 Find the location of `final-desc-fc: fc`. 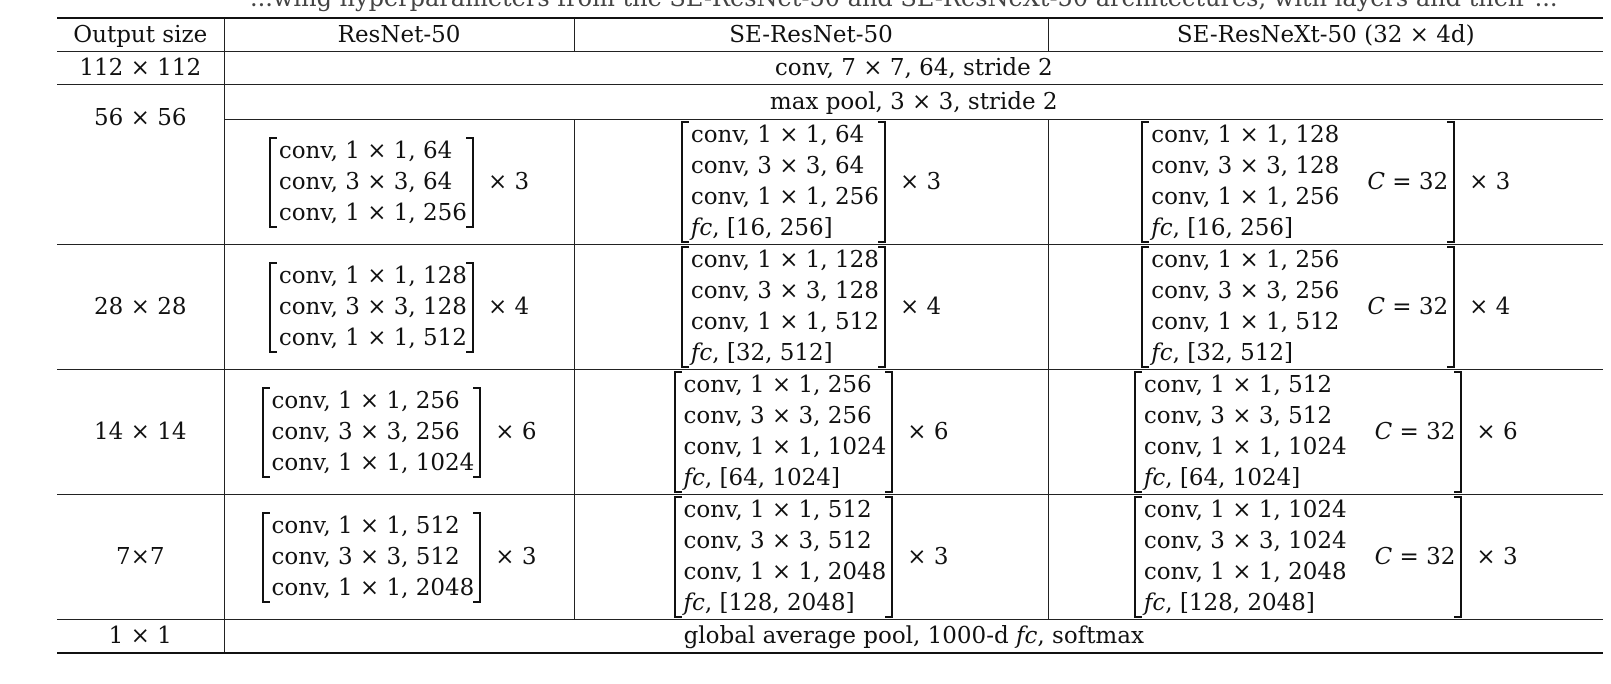

final-desc-fc: fc is located at coordinates (1027, 635).